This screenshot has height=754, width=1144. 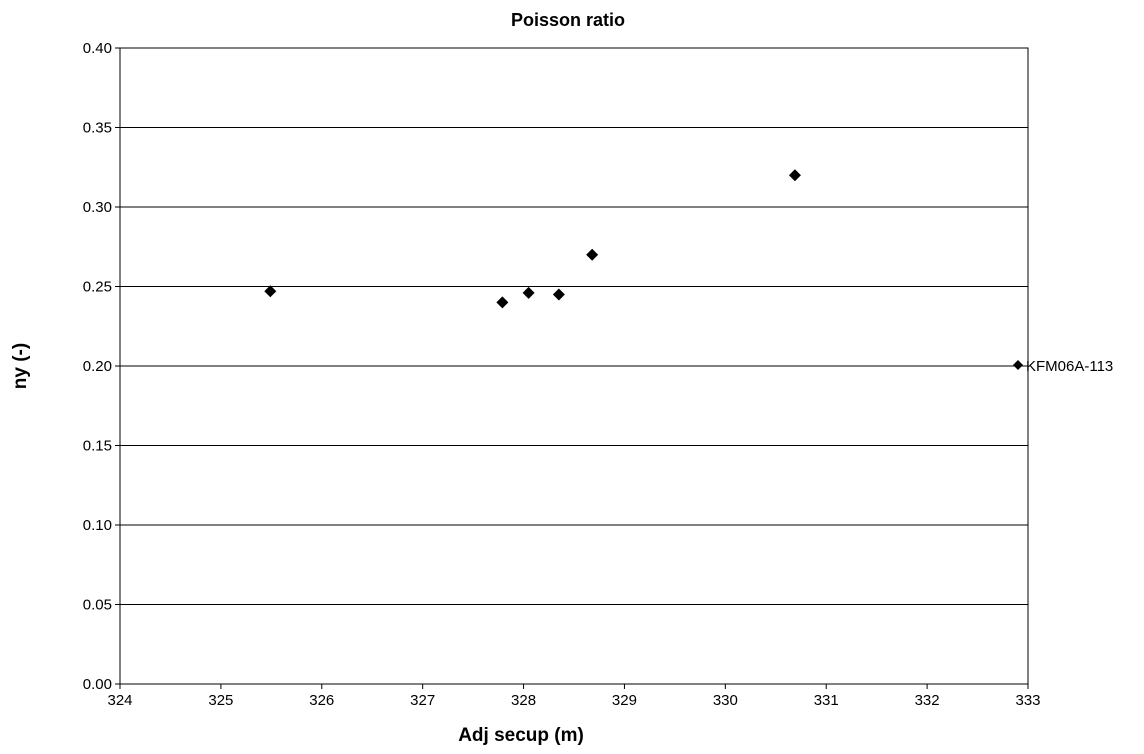 I want to click on x-axis-ticks: 324 325 326 327 328 329 330 331 332 333, so click(x=574, y=696).